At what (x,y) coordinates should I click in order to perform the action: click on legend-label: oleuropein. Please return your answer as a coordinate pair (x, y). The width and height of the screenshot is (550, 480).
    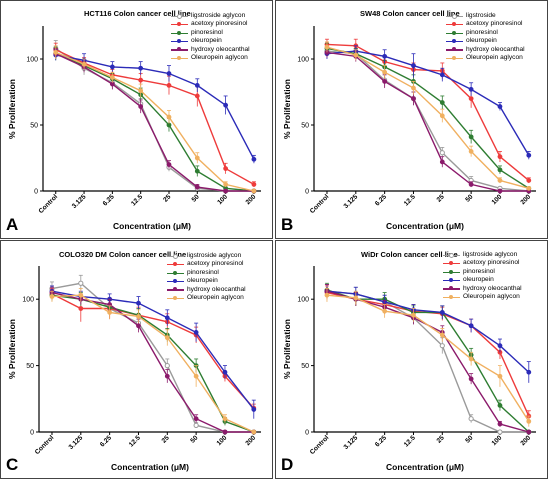
    Looking at the image, I should click on (481, 41).